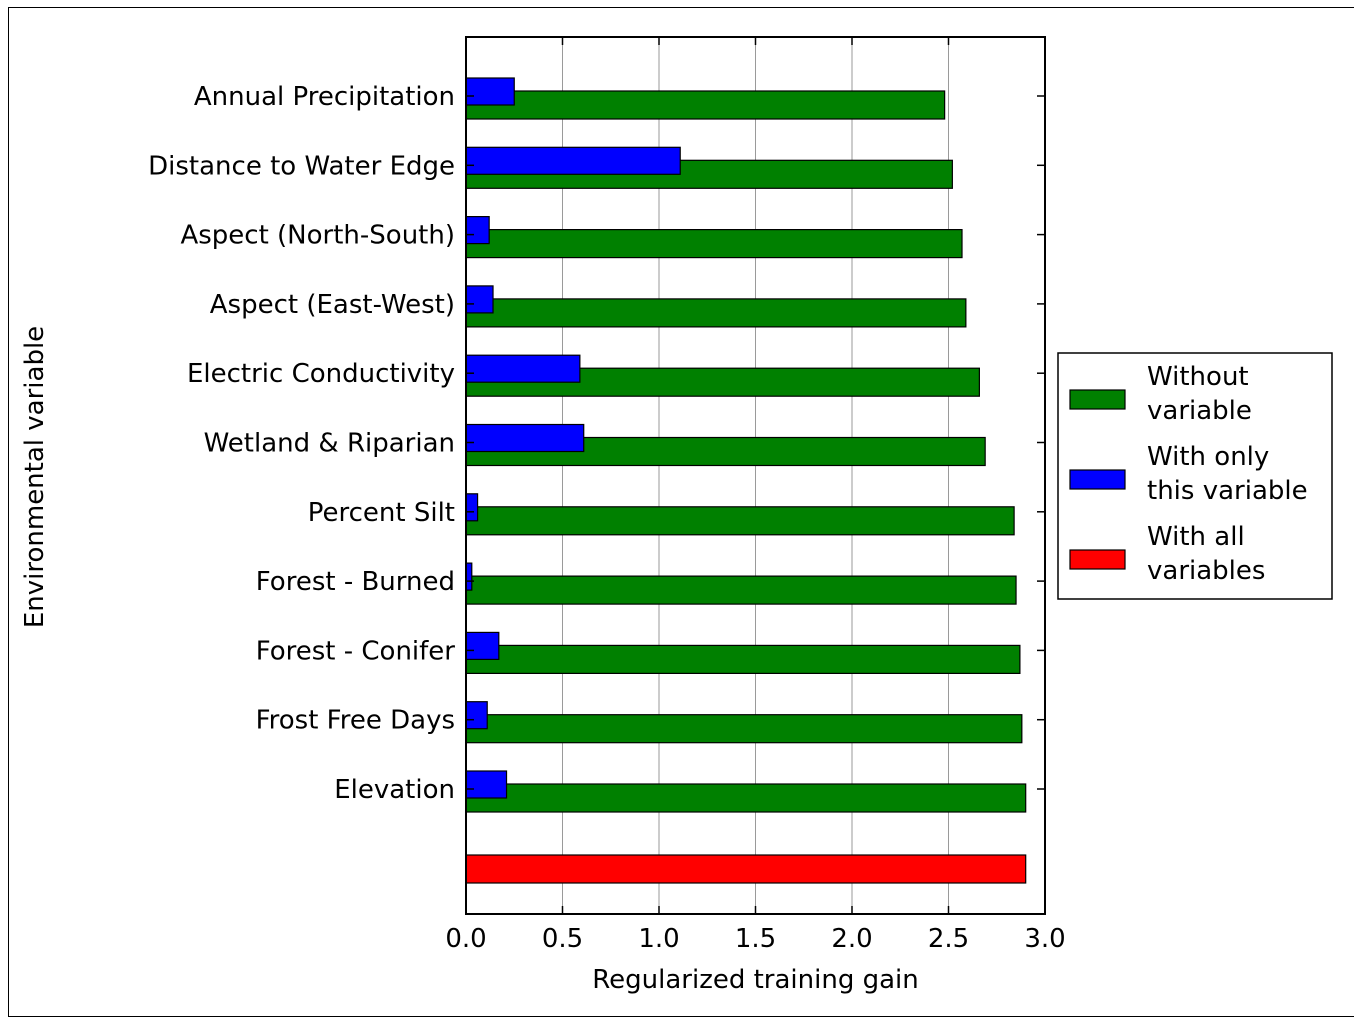 The image size is (1354, 1017). I want to click on legend-label-line2: this variable, so click(1227, 491).